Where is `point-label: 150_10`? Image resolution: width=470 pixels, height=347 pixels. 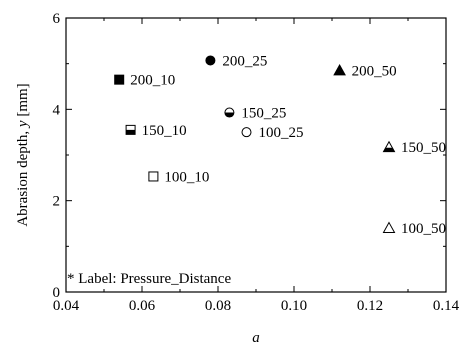 point-label: 150_10 is located at coordinates (164, 131).